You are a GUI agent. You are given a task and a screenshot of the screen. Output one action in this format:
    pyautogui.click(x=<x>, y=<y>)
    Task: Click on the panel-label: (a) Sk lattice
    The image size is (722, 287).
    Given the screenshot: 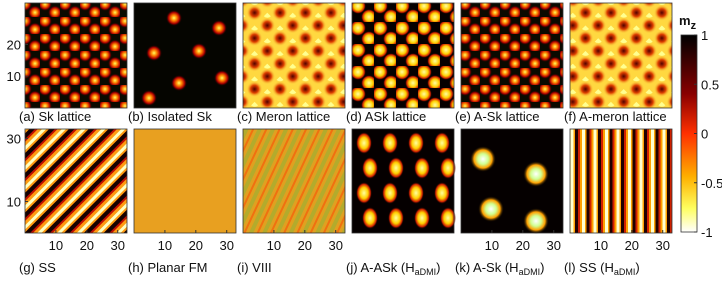 What is the action you would take?
    pyautogui.click(x=55, y=116)
    